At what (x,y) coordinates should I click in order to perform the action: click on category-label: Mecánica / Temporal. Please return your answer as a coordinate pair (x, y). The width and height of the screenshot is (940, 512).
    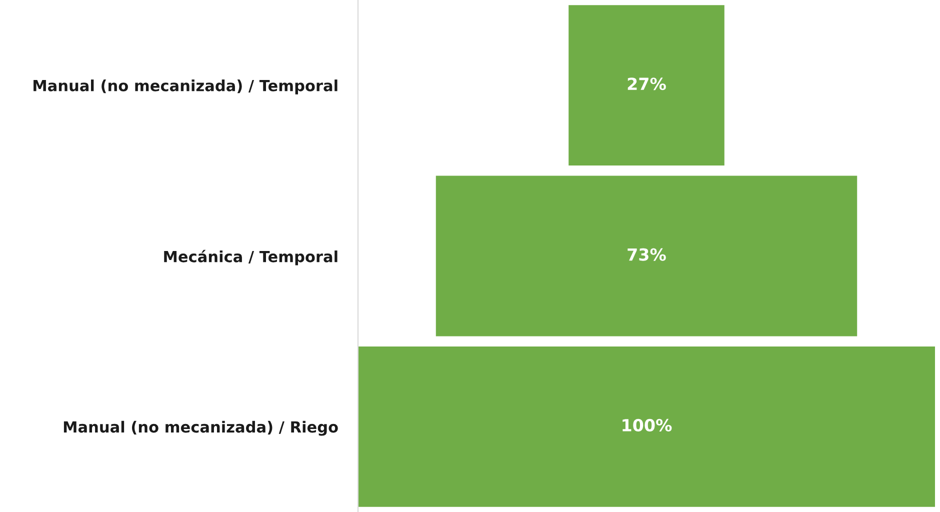
    Looking at the image, I should click on (251, 258).